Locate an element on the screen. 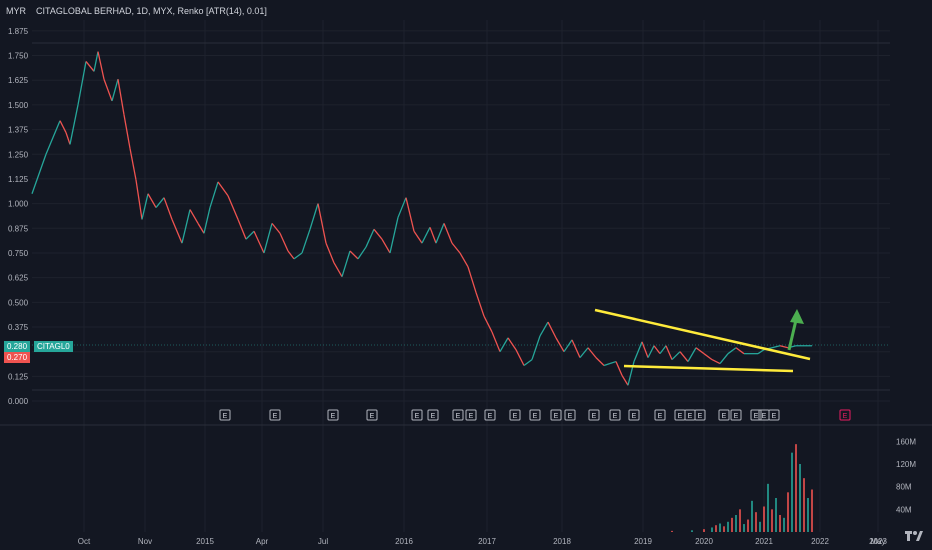  price-tick-label: 1.750 is located at coordinates (18, 56).